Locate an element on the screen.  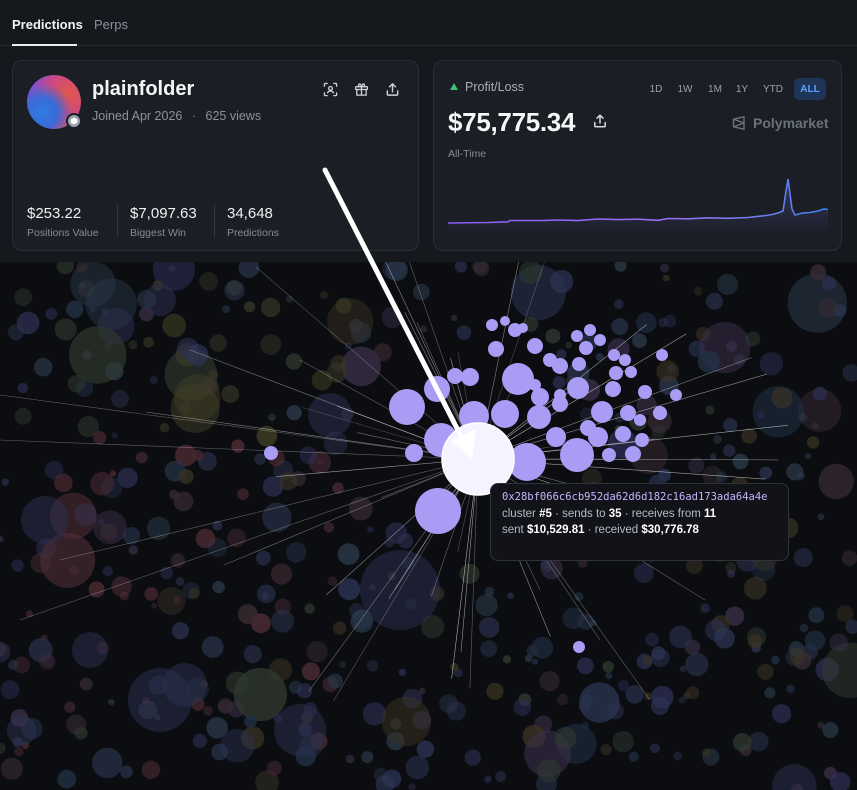
range-ytd-button: YTD is located at coordinates (773, 89).